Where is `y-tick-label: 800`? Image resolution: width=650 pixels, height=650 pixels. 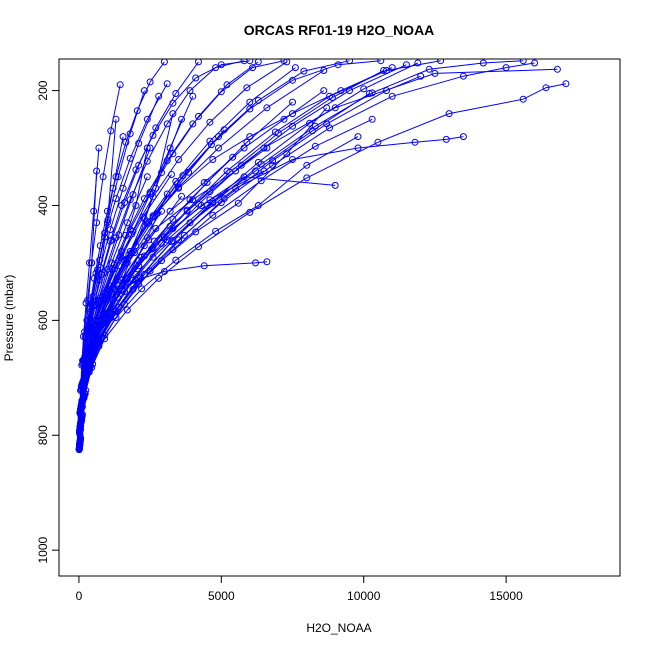 y-tick-label: 800 is located at coordinates (43, 435).